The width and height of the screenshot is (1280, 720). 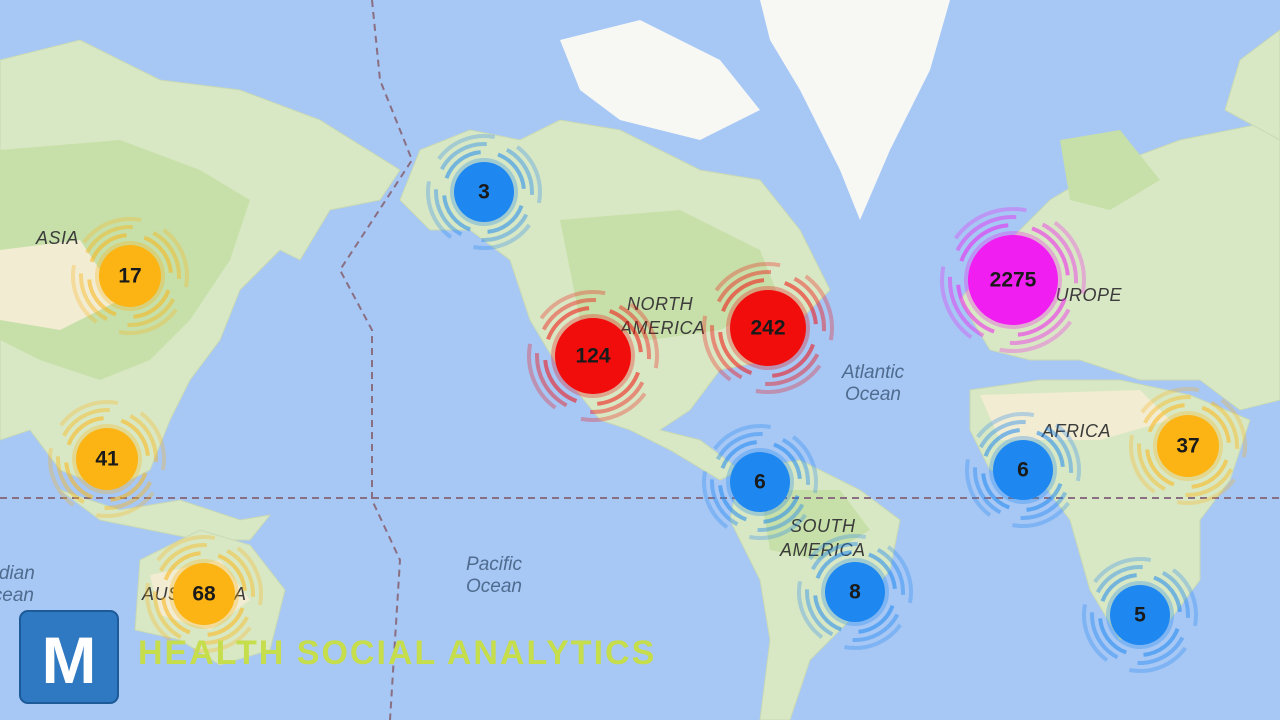 I want to click on cluster-count: 2275, so click(x=1013, y=280).